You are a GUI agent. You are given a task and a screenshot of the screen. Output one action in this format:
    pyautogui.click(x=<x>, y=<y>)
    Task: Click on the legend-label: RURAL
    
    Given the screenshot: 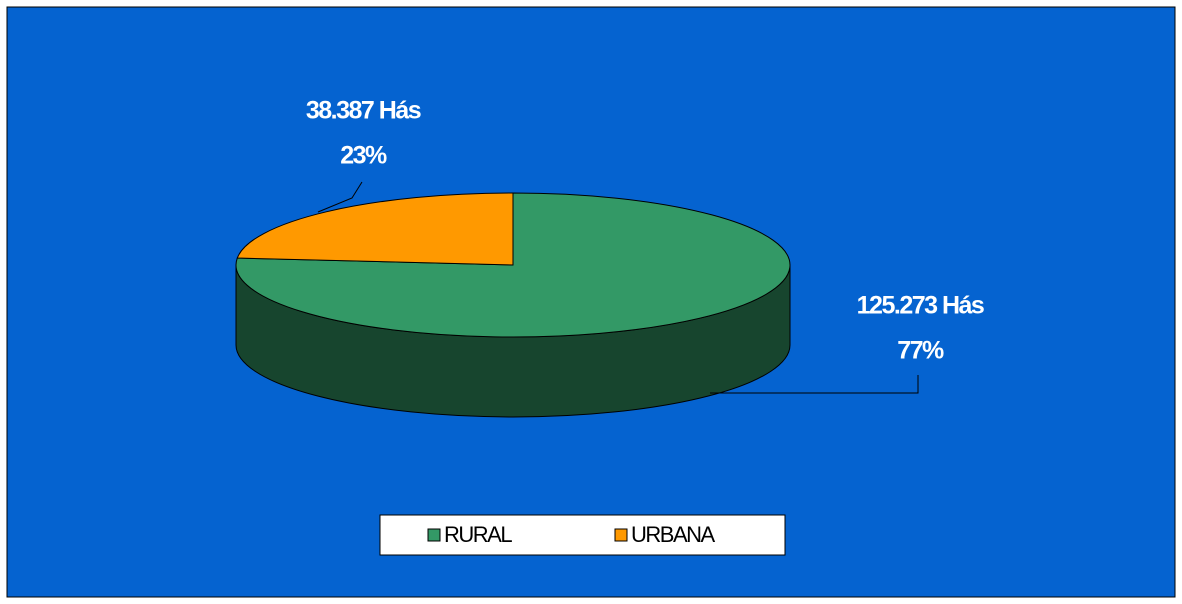 What is the action you would take?
    pyautogui.click(x=478, y=534)
    